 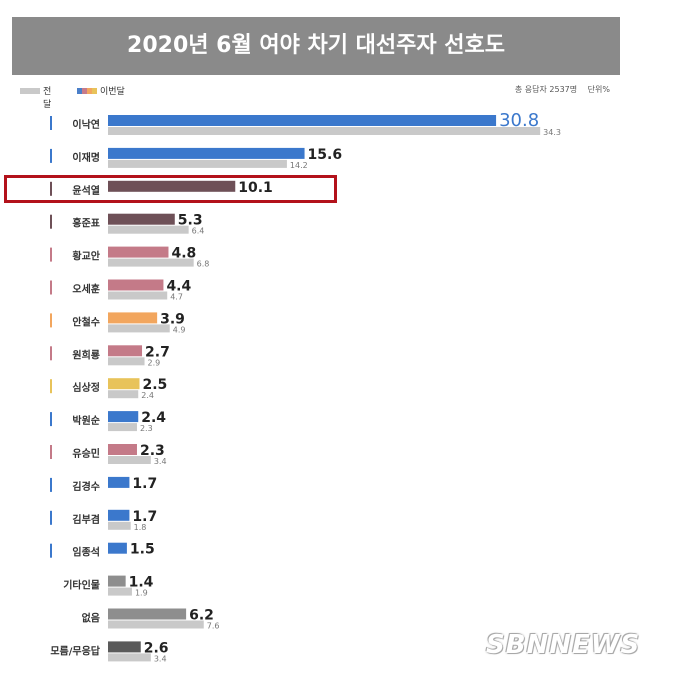 I want to click on current-value-label: 6.2, so click(x=201, y=616).